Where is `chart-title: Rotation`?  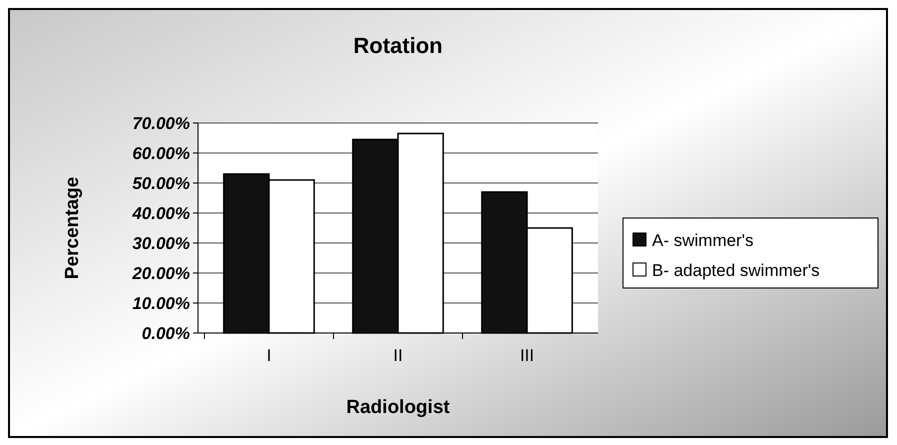
chart-title: Rotation is located at coordinates (398, 45).